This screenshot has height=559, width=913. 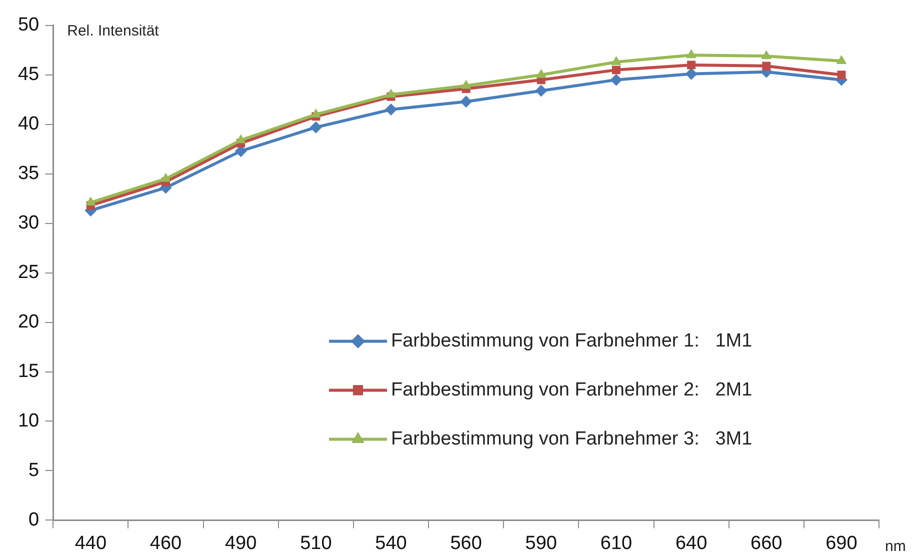 What do you see at coordinates (616, 543) in the screenshot?
I see `x-tick-label: 610` at bounding box center [616, 543].